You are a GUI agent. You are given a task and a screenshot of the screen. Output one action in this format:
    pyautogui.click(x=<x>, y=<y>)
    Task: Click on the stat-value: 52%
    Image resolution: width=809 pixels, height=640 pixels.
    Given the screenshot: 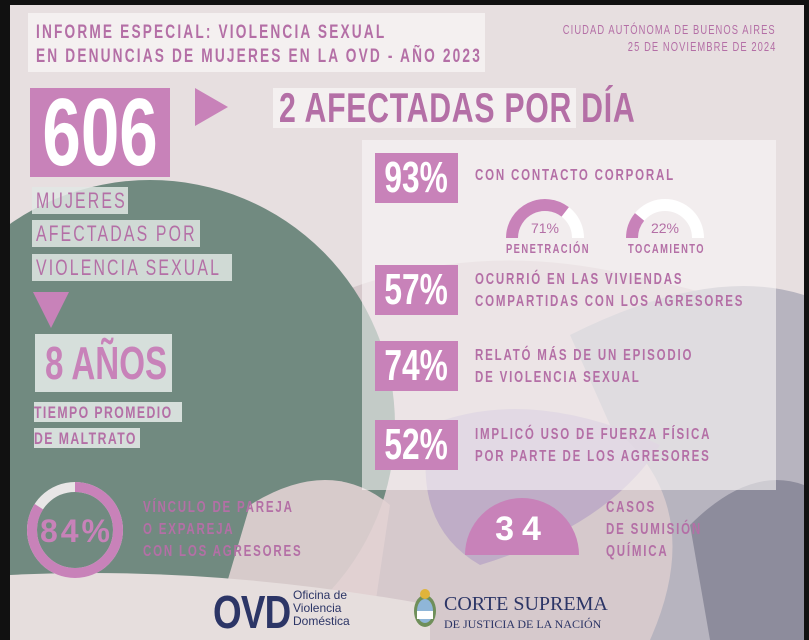 What is the action you would take?
    pyautogui.click(x=416, y=444)
    